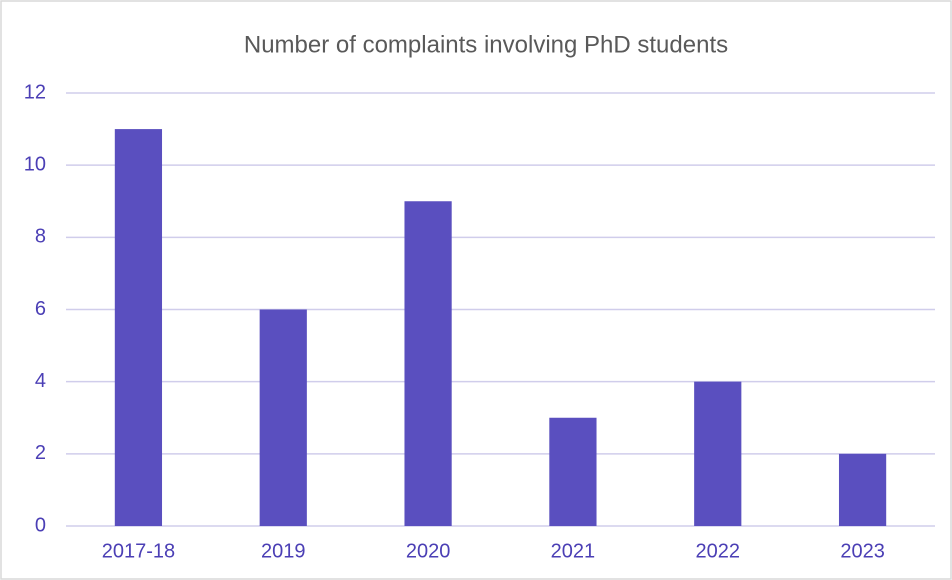 This screenshot has height=580, width=952. I want to click on y-tick-label: 10, so click(35, 164).